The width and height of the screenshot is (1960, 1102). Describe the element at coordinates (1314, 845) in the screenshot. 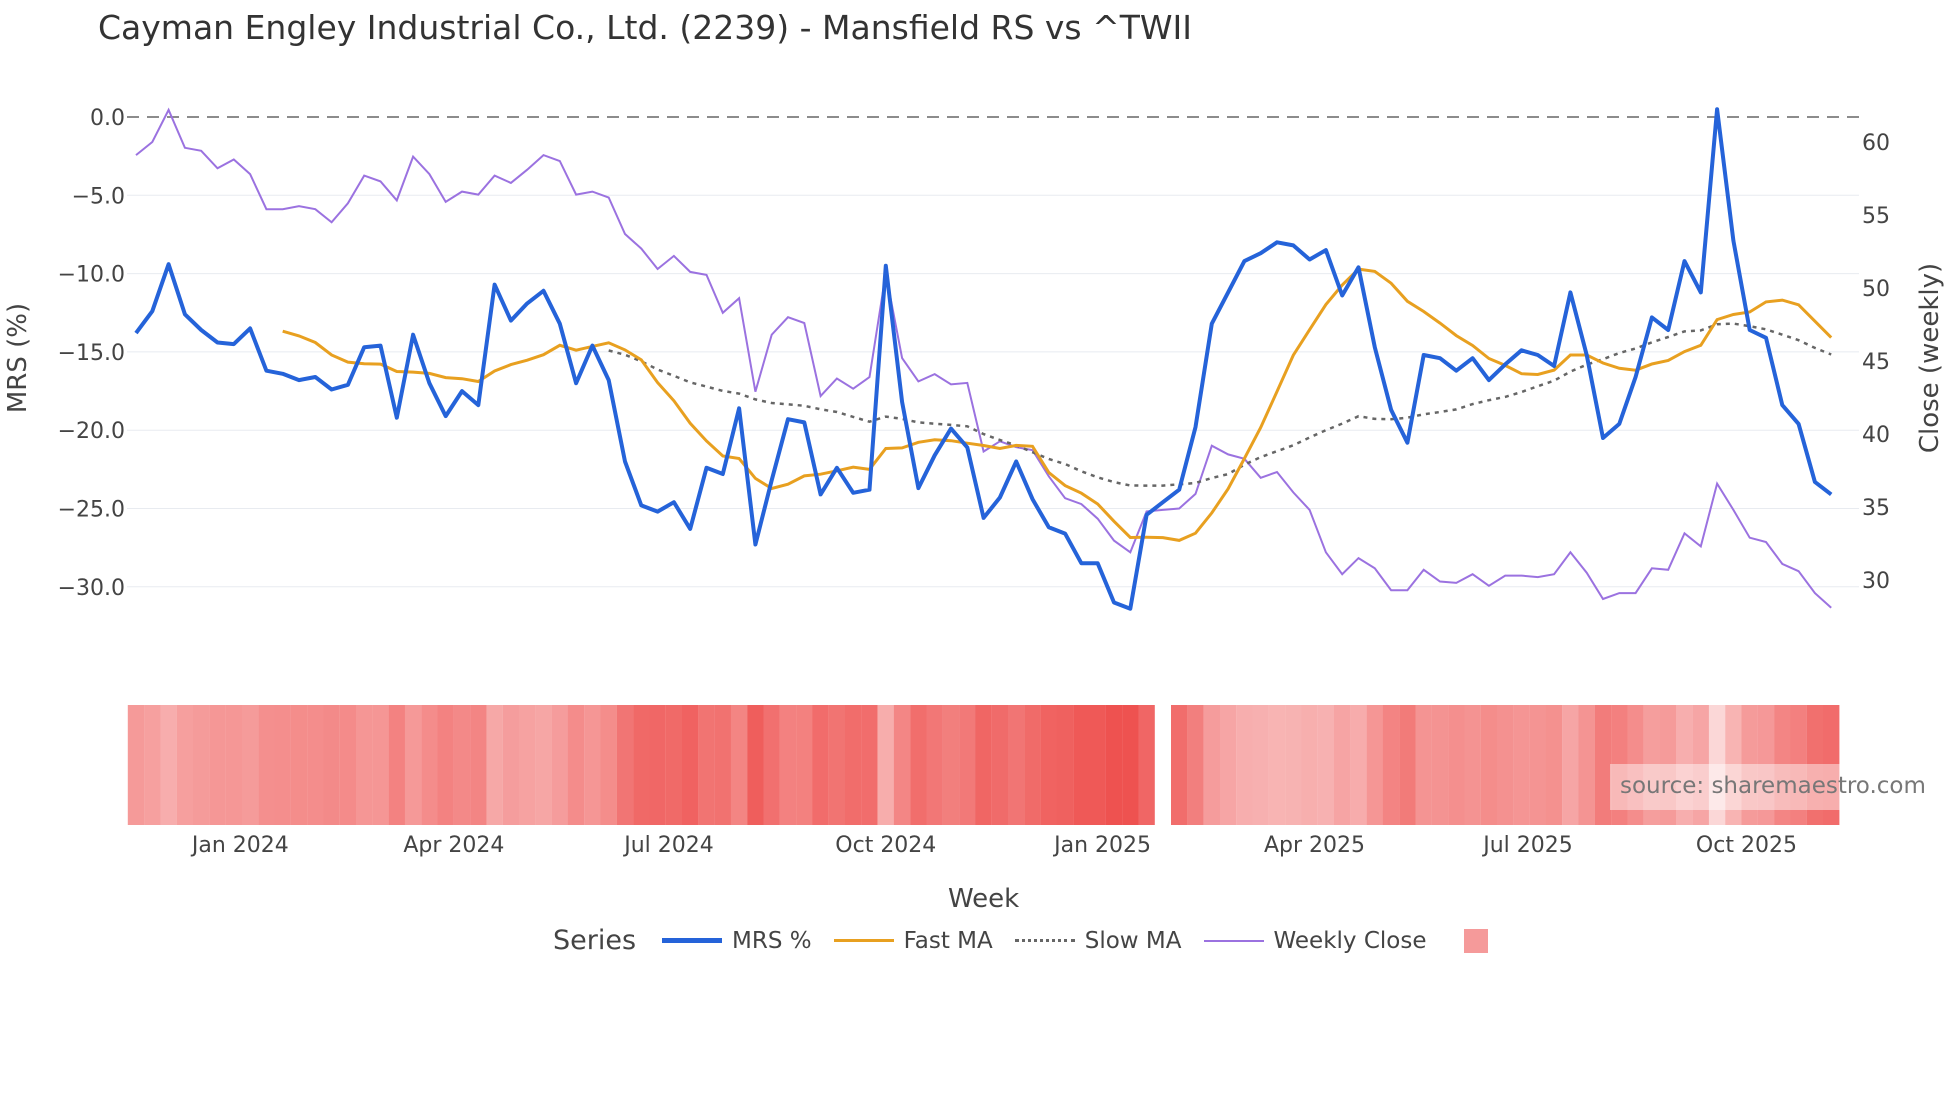

I see `x-tick-label: Apr 2025` at that location.